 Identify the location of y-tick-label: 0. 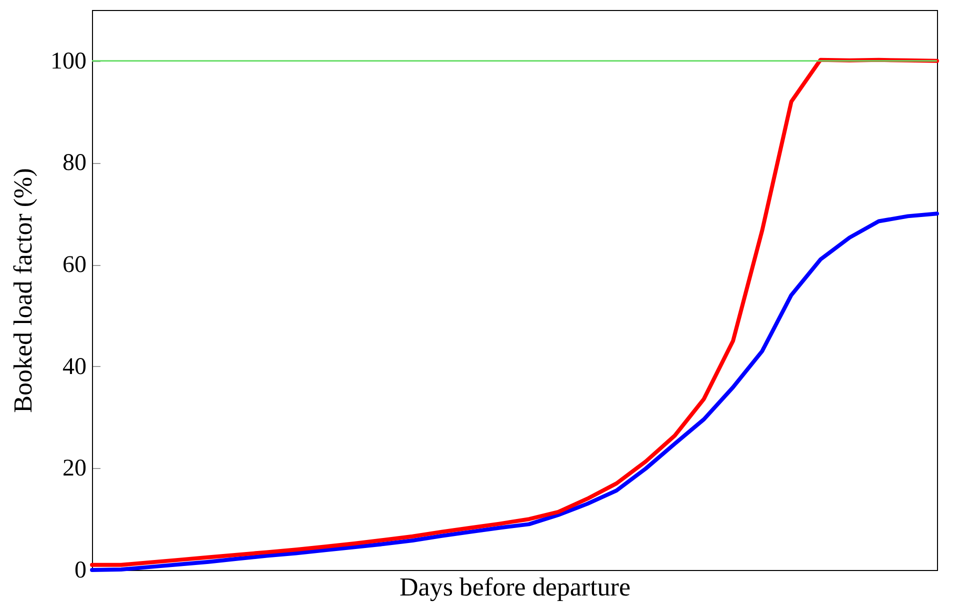
(80, 571).